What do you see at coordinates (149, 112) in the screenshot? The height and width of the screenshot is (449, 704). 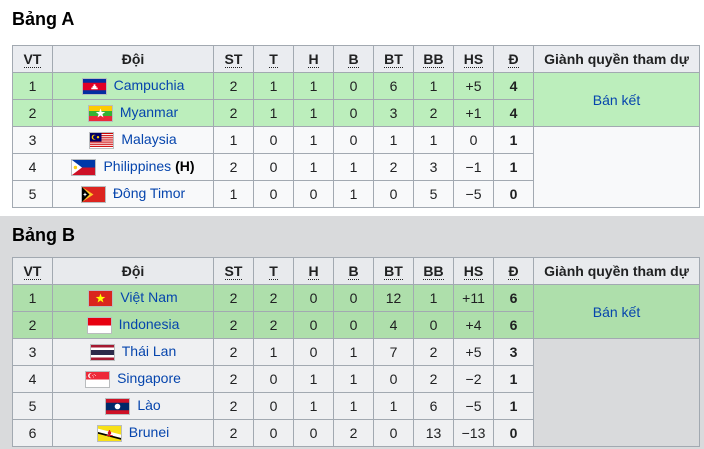 I see `team-link: Myanmar` at bounding box center [149, 112].